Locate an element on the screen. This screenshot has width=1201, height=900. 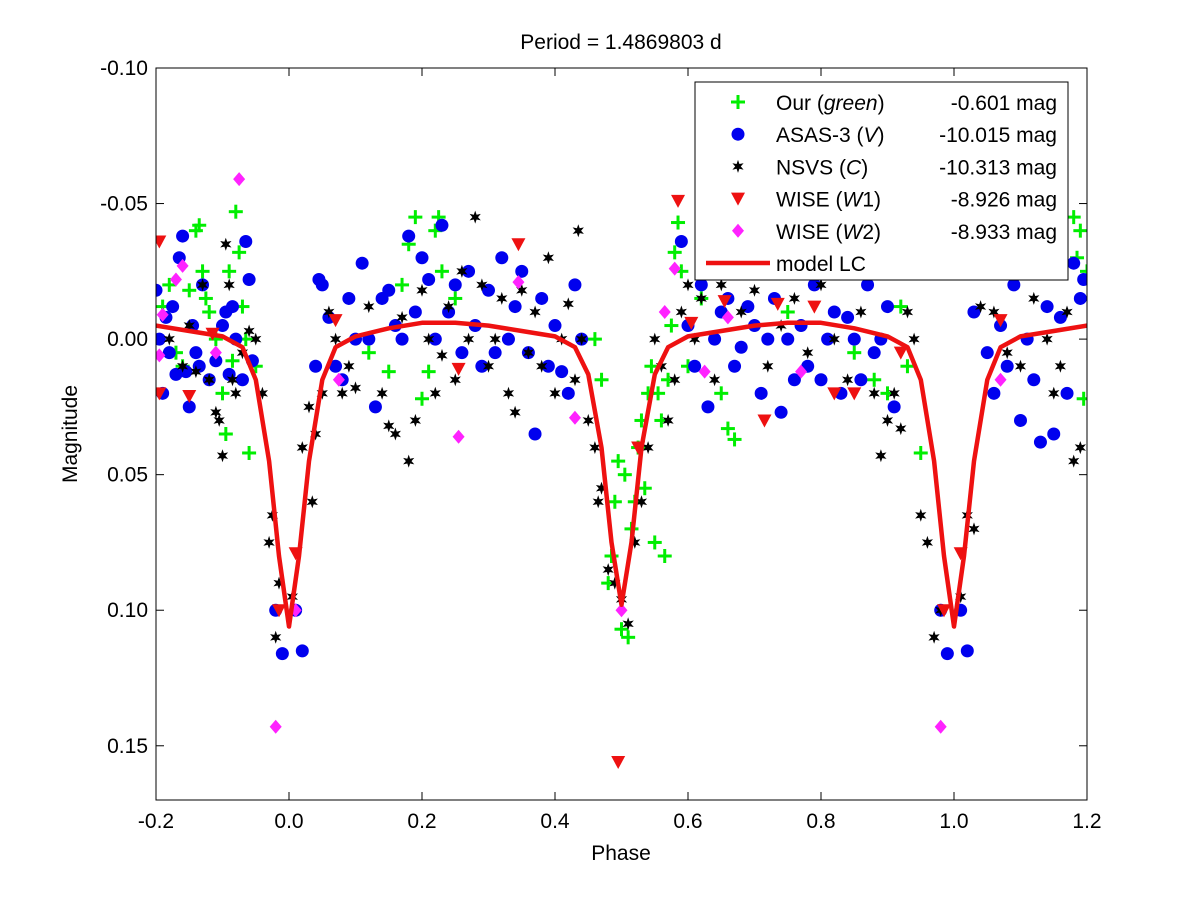
x-tick-label: 0.4 is located at coordinates (555, 821).